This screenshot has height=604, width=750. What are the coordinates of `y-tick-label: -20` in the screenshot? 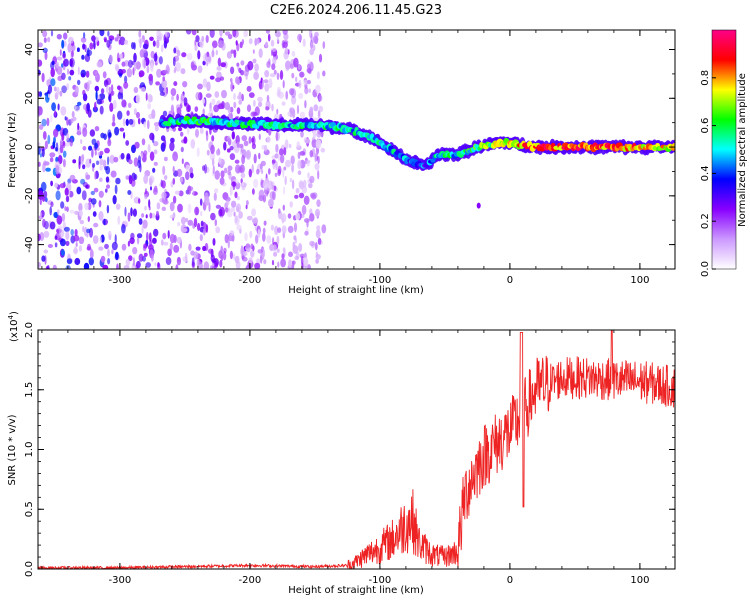 It's located at (29, 196).